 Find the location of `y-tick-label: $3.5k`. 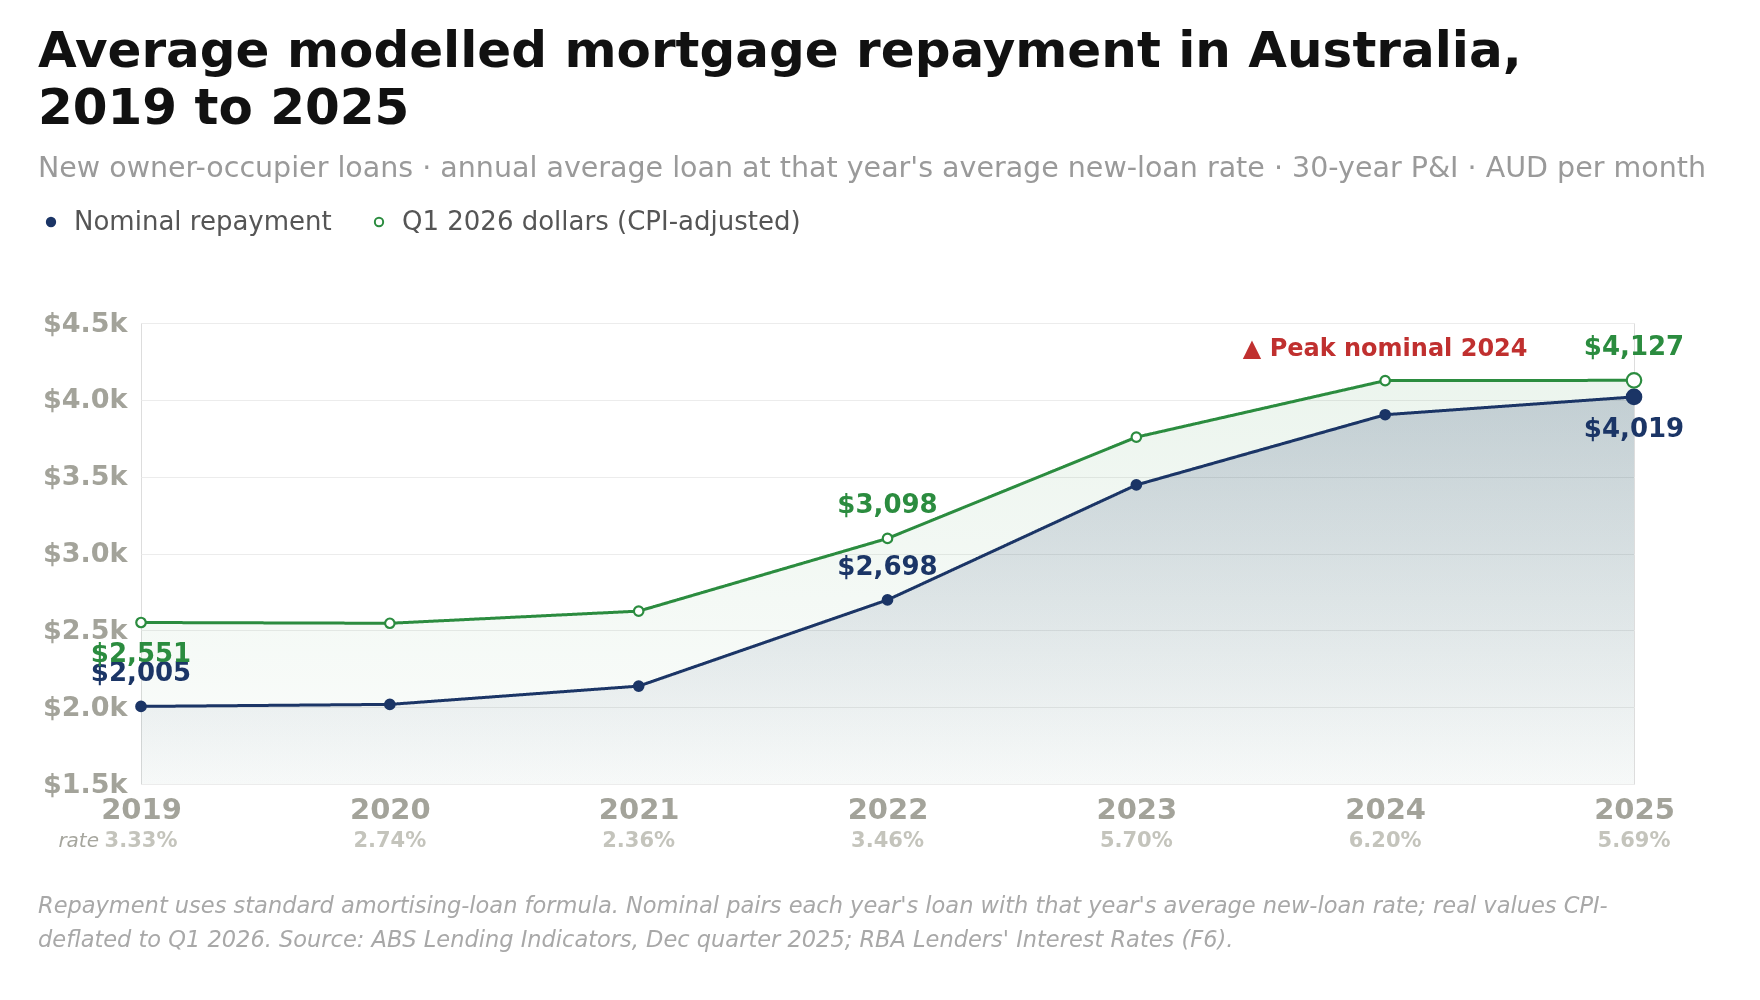

y-tick-label: $3.5k is located at coordinates (85, 476).